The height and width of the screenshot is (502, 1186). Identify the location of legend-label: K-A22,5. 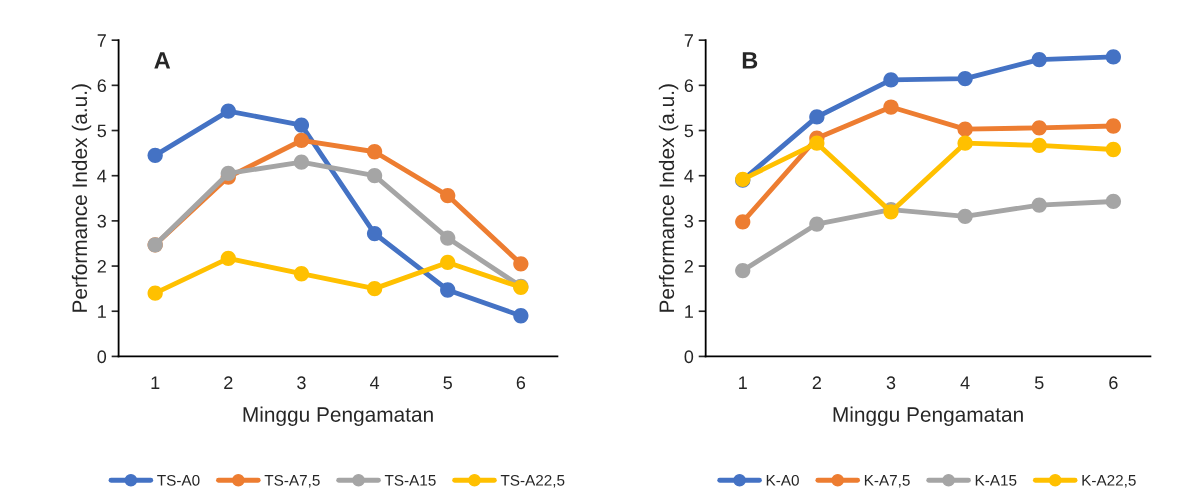
(1109, 481).